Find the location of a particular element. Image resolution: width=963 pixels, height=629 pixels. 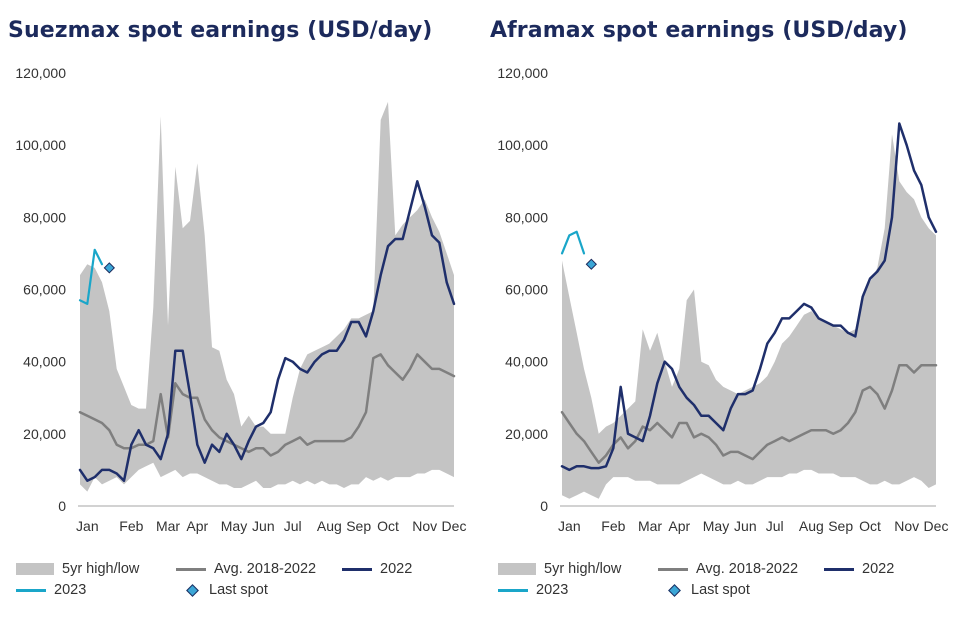

chart-title: Aframax spot earnings (USD/day) is located at coordinates (699, 30).